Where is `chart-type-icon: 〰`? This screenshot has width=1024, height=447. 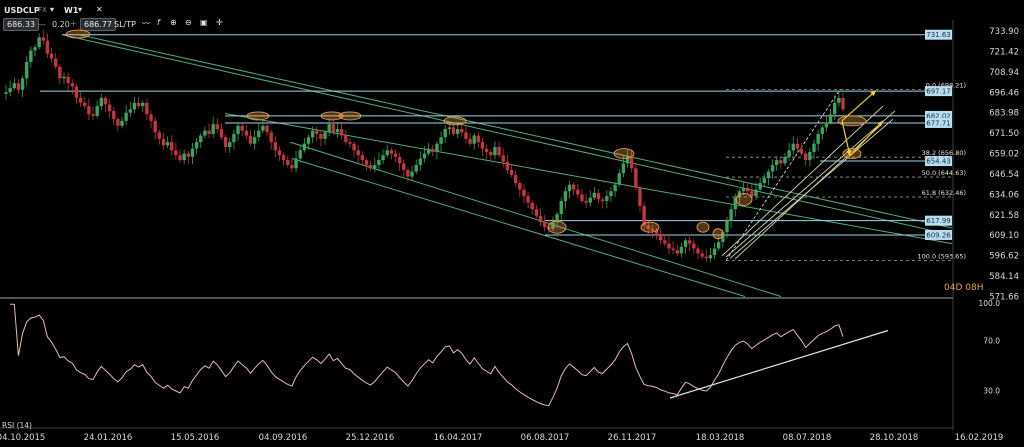
chart-type-icon: 〰 is located at coordinates (146, 23).